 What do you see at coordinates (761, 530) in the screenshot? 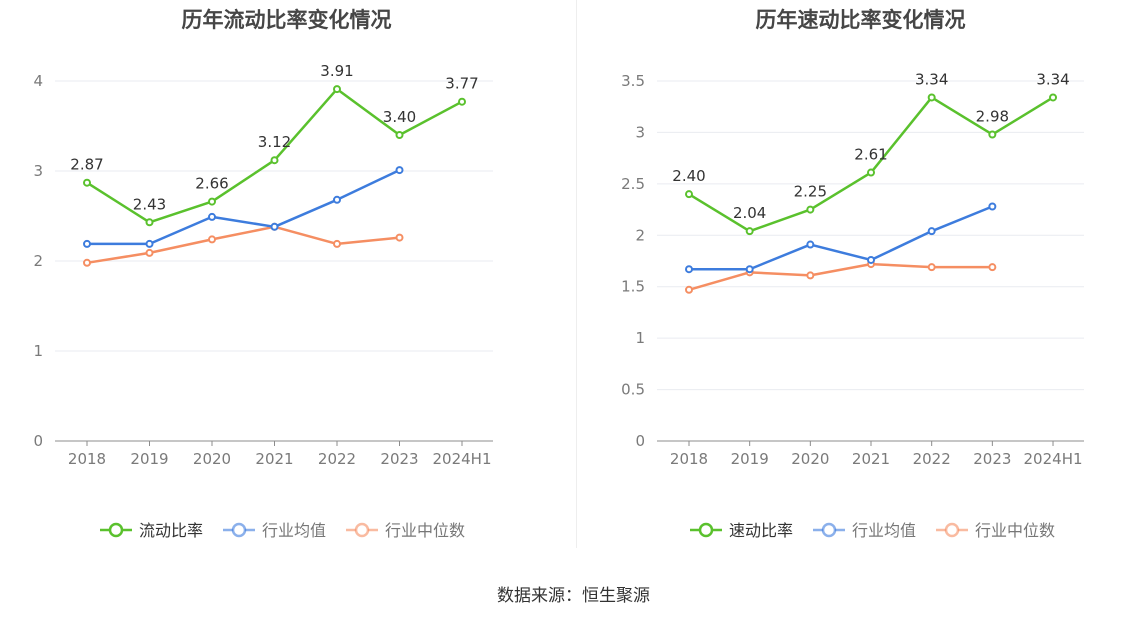
I see `legend-label: 速动比率` at bounding box center [761, 530].